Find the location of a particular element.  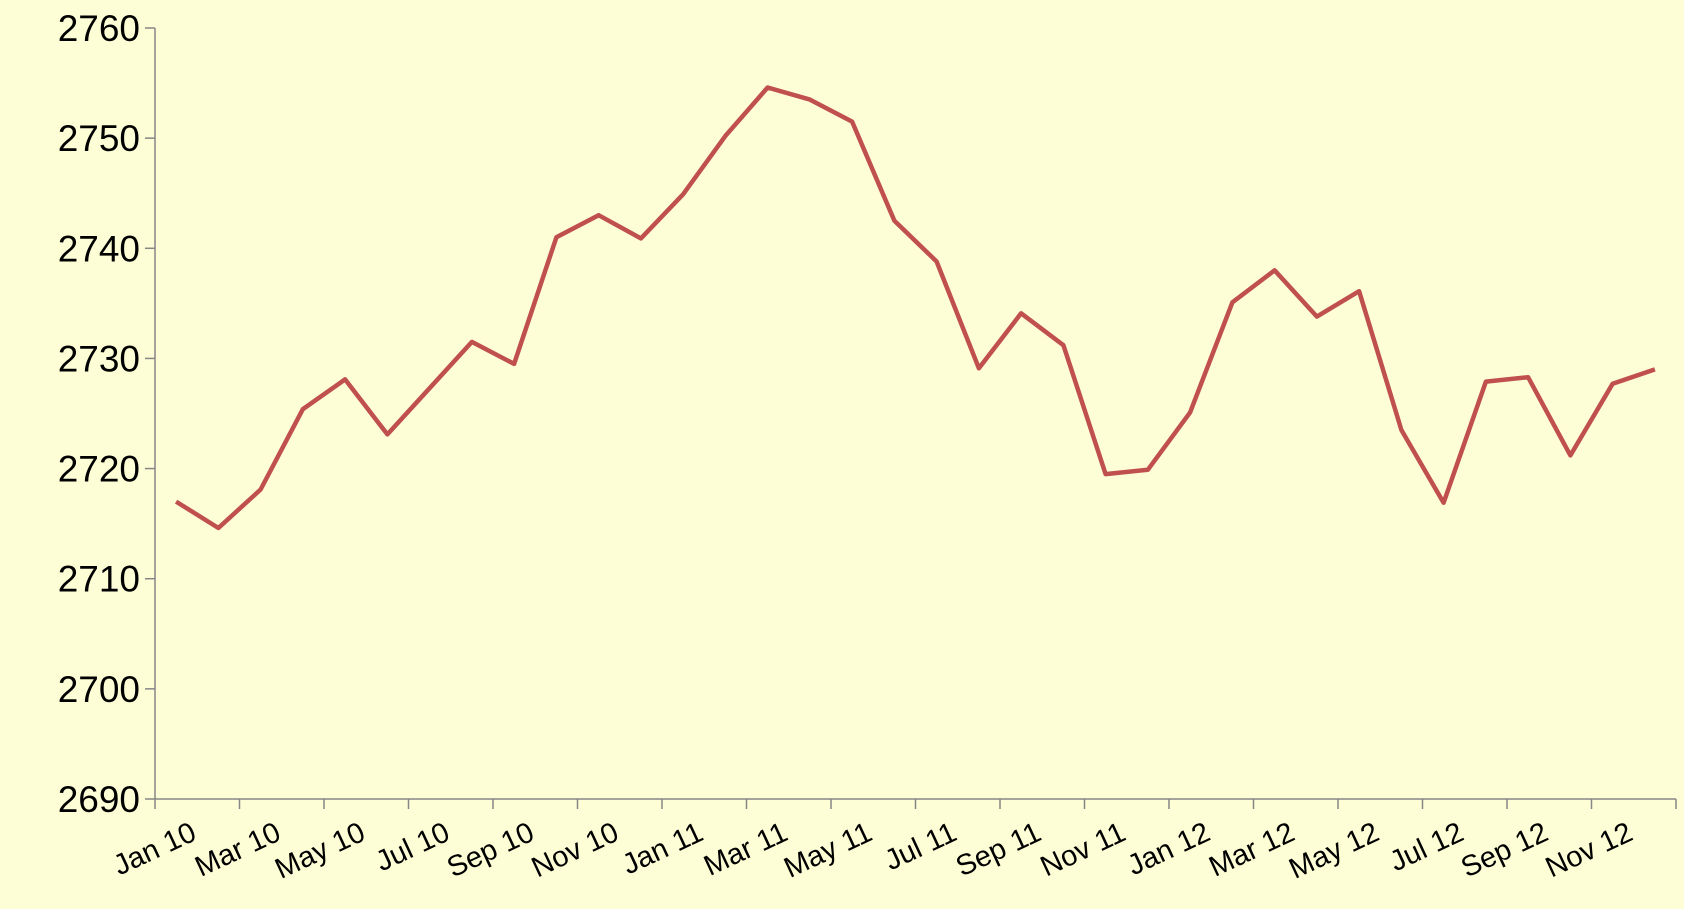

y-tick-label: 2720 is located at coordinates (99, 469).